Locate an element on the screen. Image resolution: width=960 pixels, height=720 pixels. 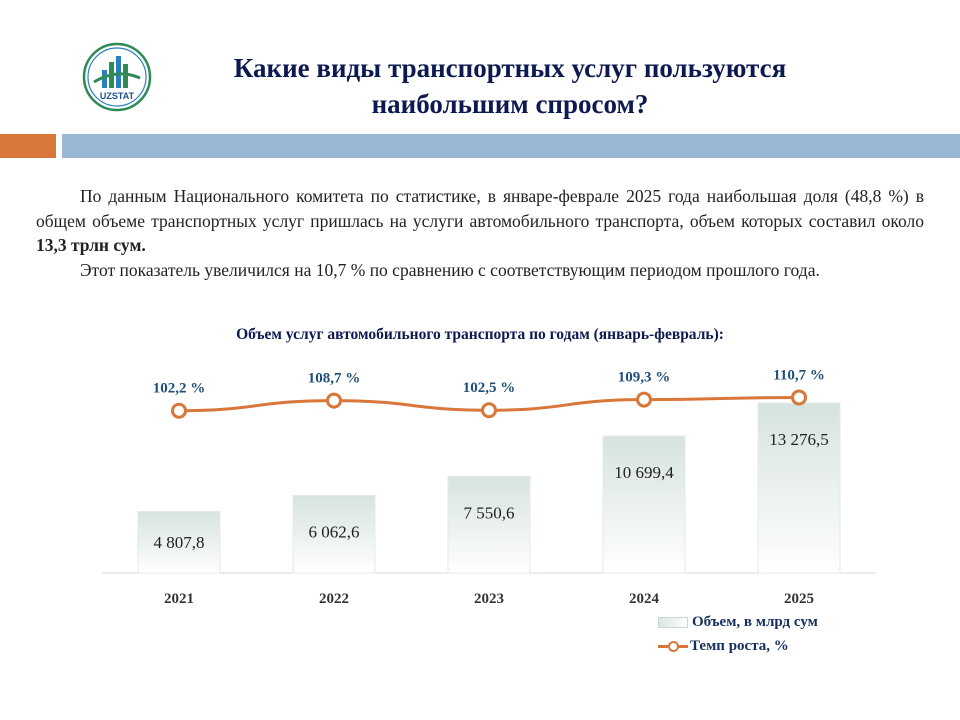
growth-label-2021: 102,2 % is located at coordinates (179, 389).